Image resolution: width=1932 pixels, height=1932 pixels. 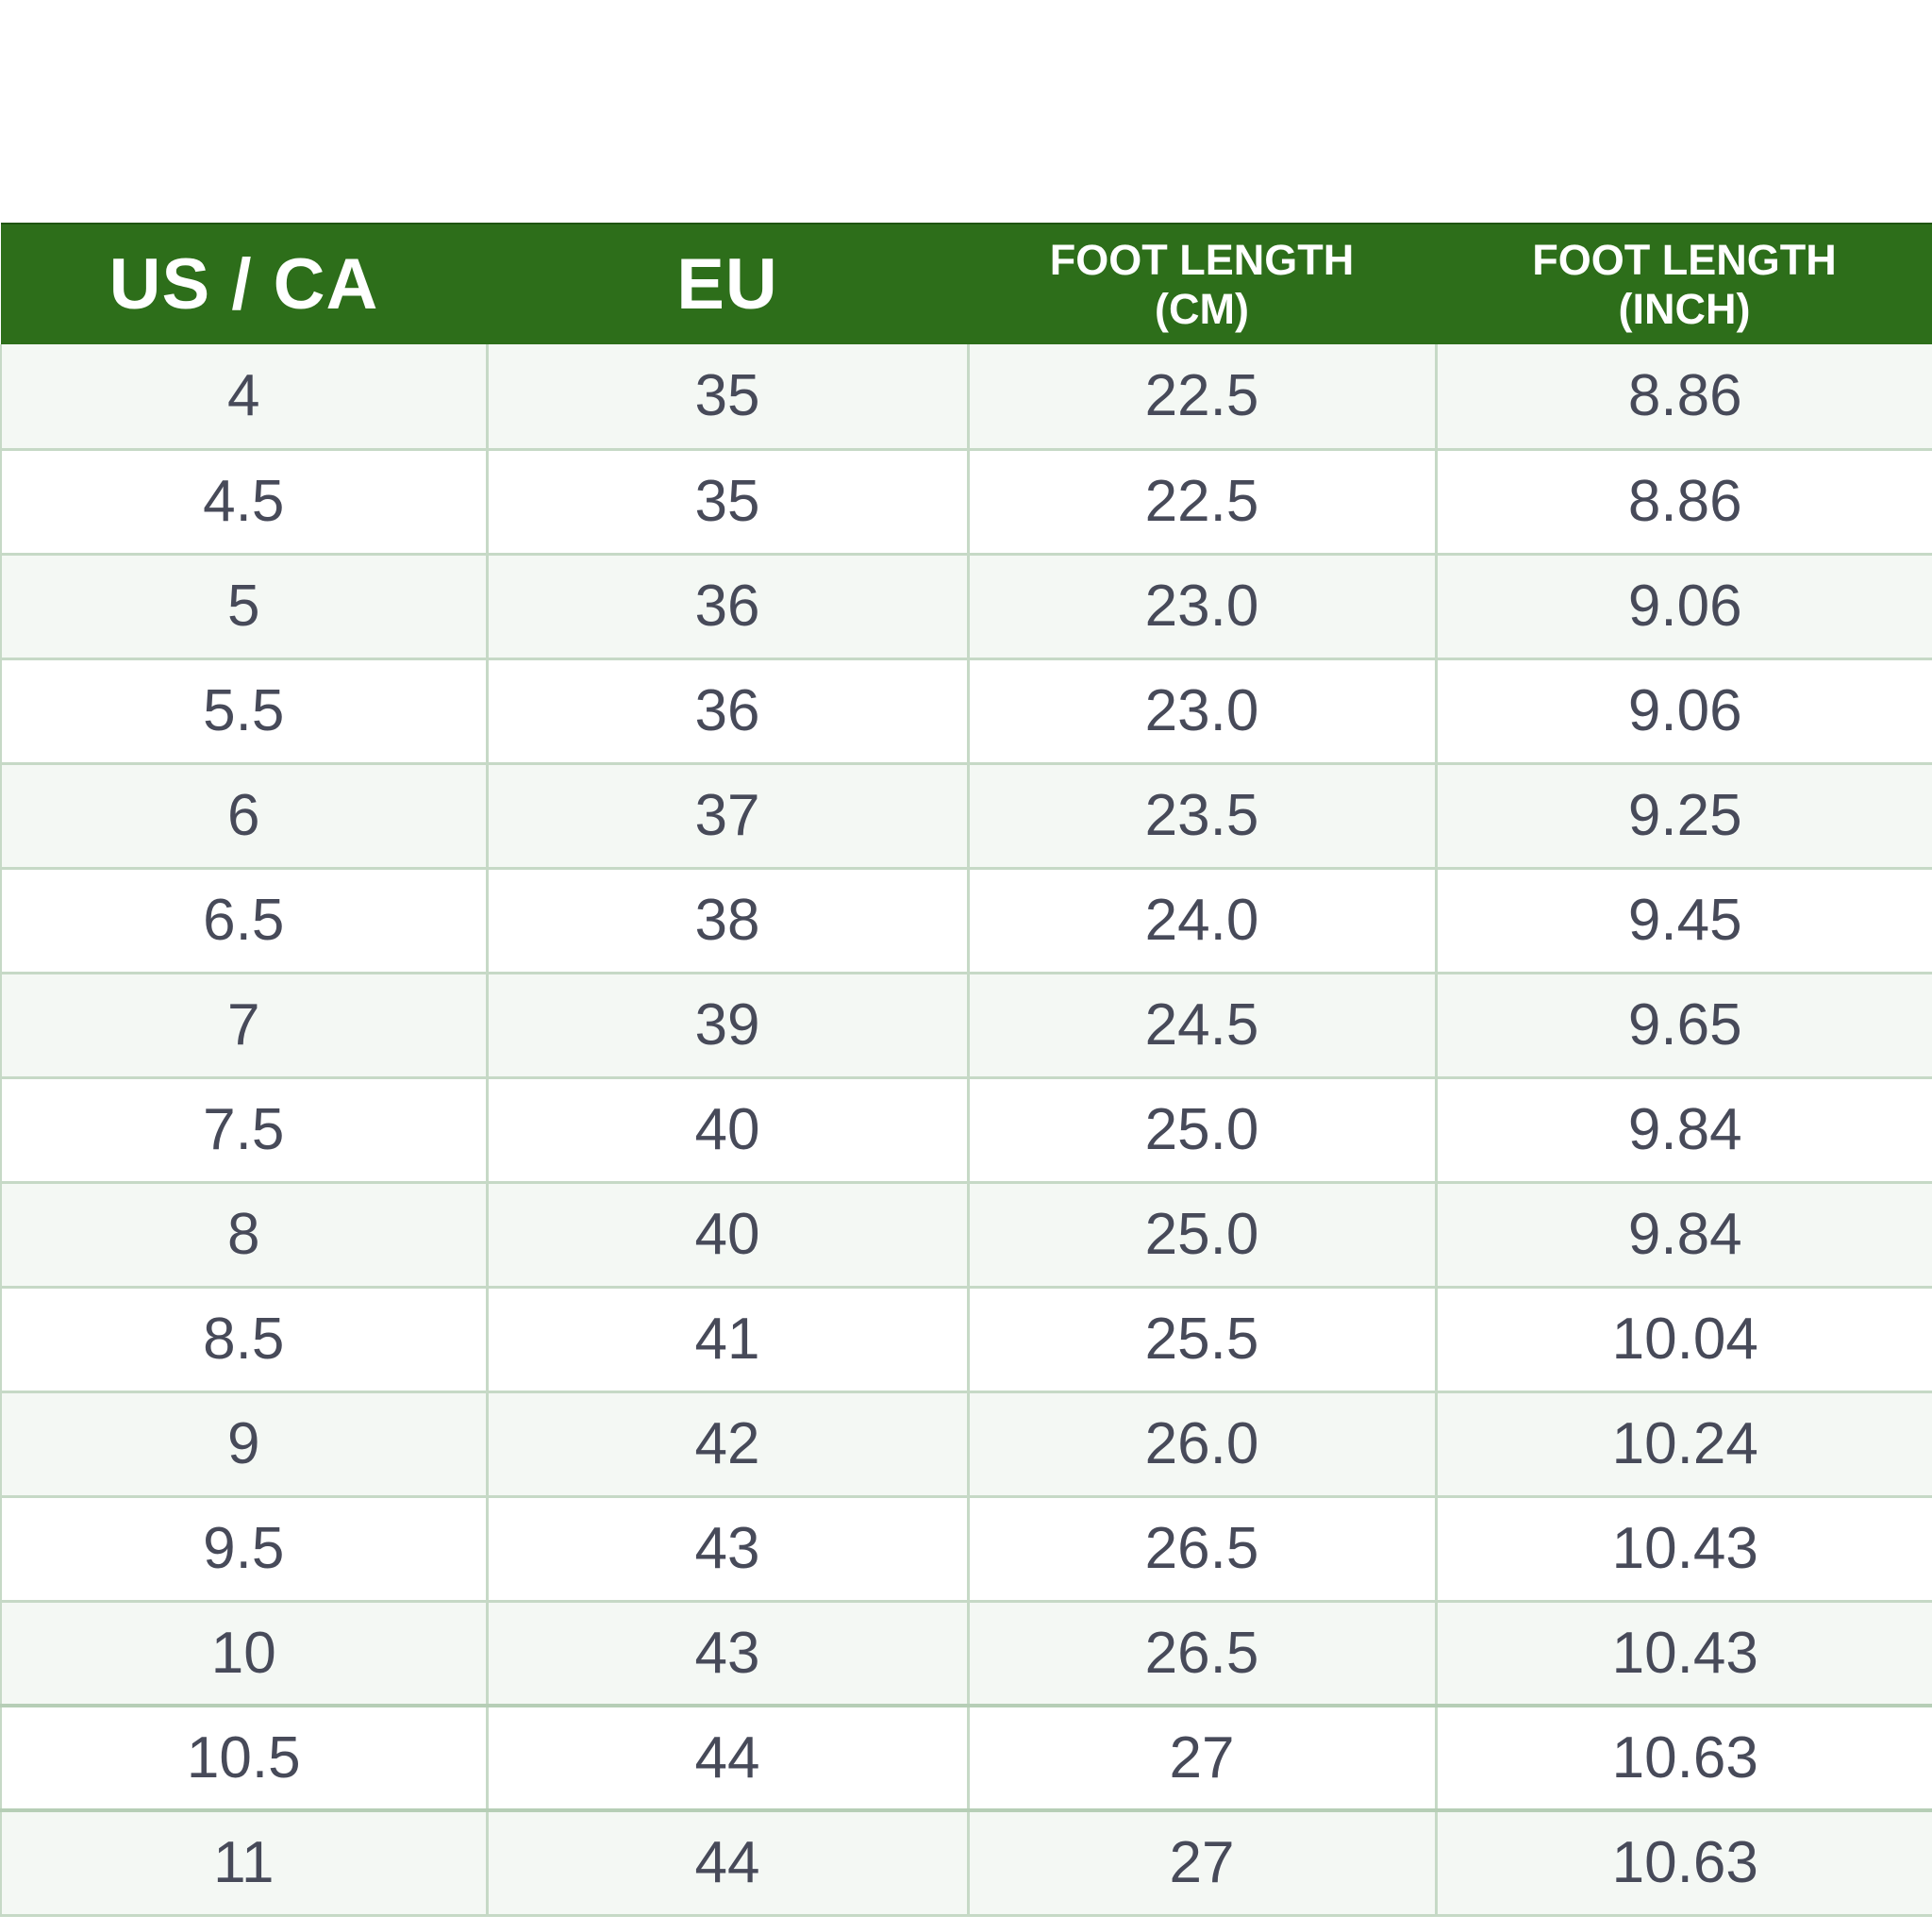 What do you see at coordinates (244, 1549) in the screenshot?
I see `cell-us-ca: 9.5` at bounding box center [244, 1549].